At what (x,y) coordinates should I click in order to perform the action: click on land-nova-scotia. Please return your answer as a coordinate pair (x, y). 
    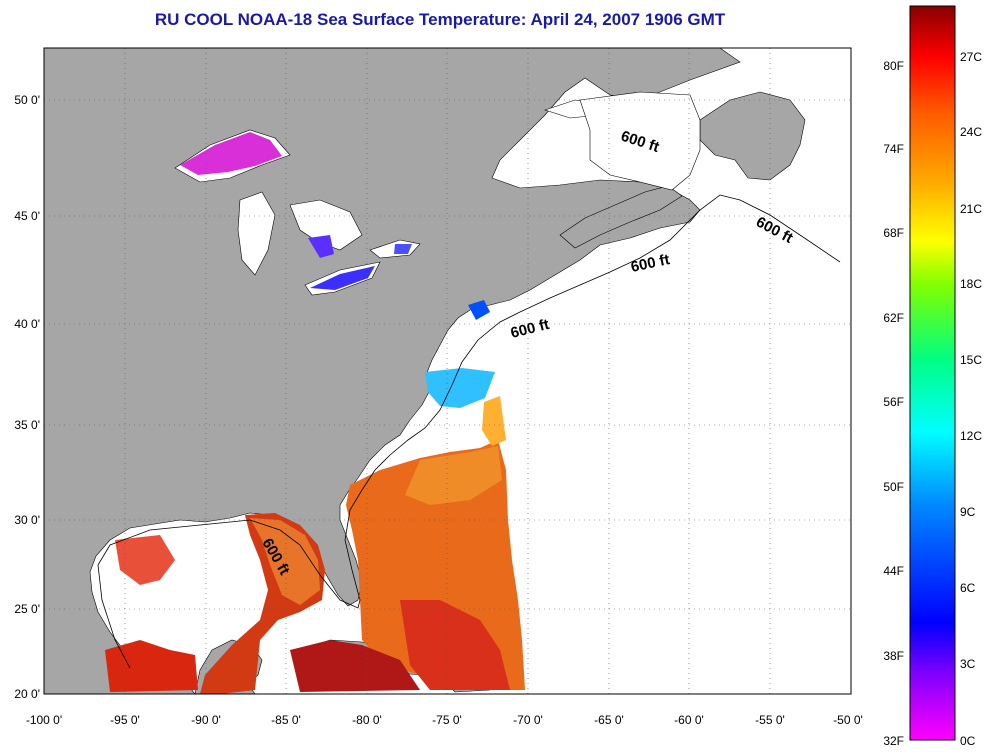
    Looking at the image, I should click on (621, 217).